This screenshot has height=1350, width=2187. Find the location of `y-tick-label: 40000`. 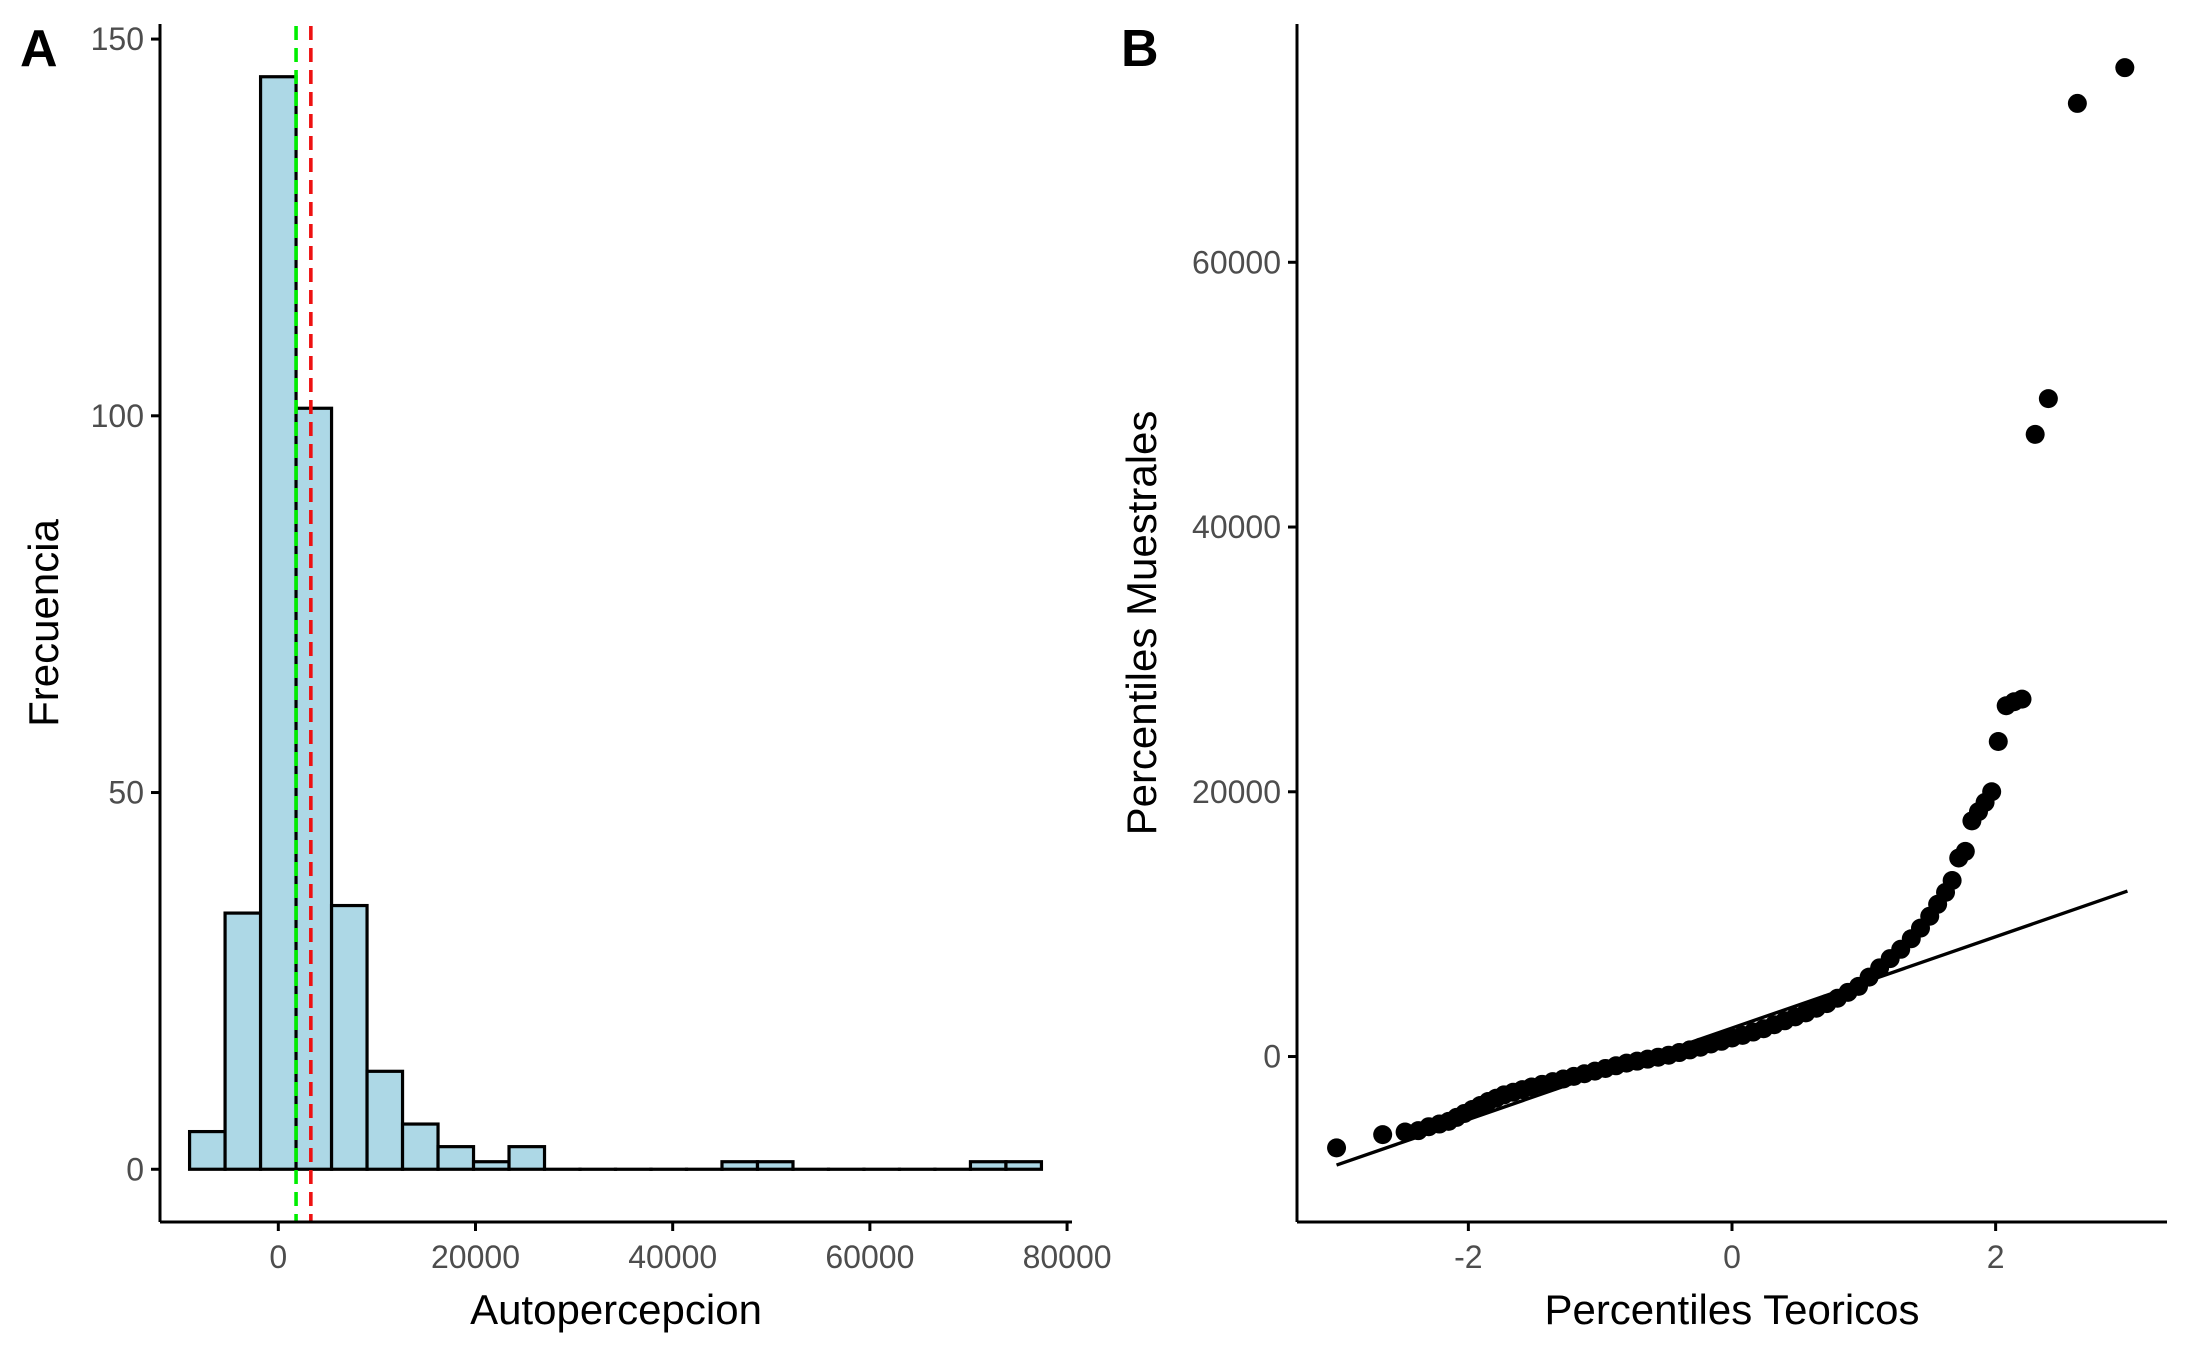

y-tick-label: 40000 is located at coordinates (1236, 527).